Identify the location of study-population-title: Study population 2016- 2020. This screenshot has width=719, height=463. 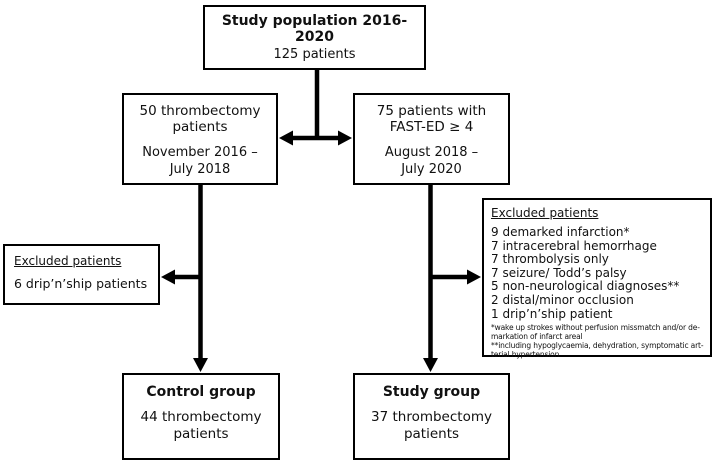
(314, 29).